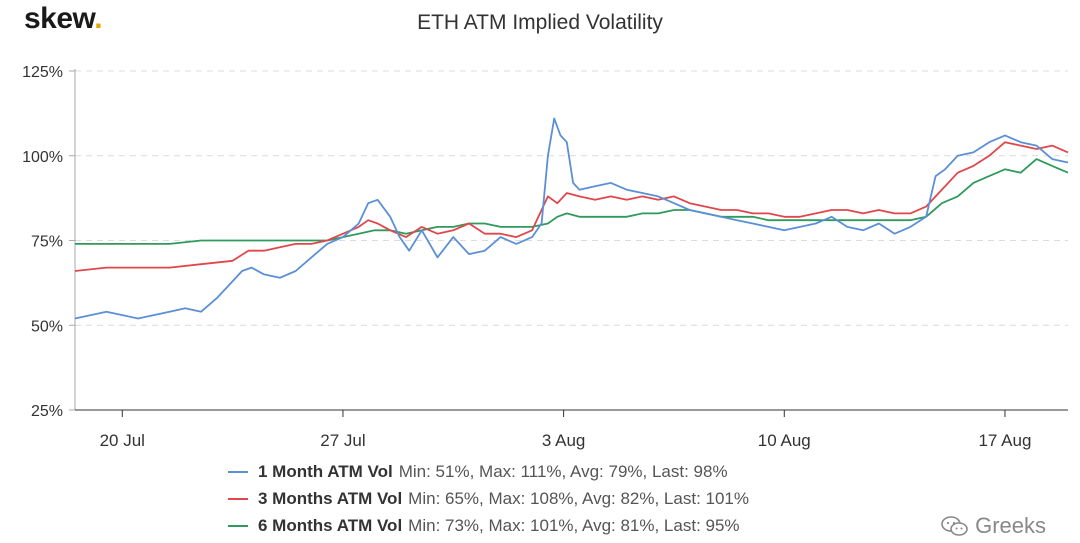 This screenshot has height=543, width=1080. Describe the element at coordinates (540, 22) in the screenshot. I see `chart-title: ETH ATM Implied Volatility` at that location.